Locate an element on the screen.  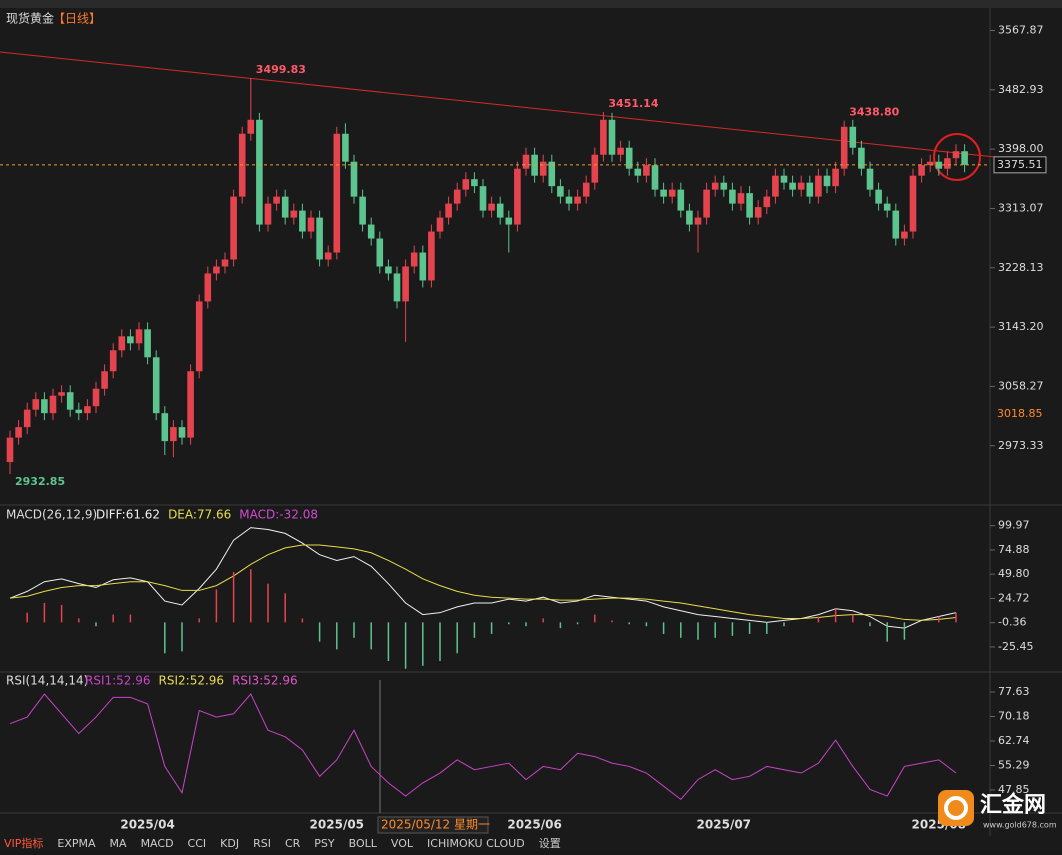
y-tick-label: 70.18 is located at coordinates (1014, 715).